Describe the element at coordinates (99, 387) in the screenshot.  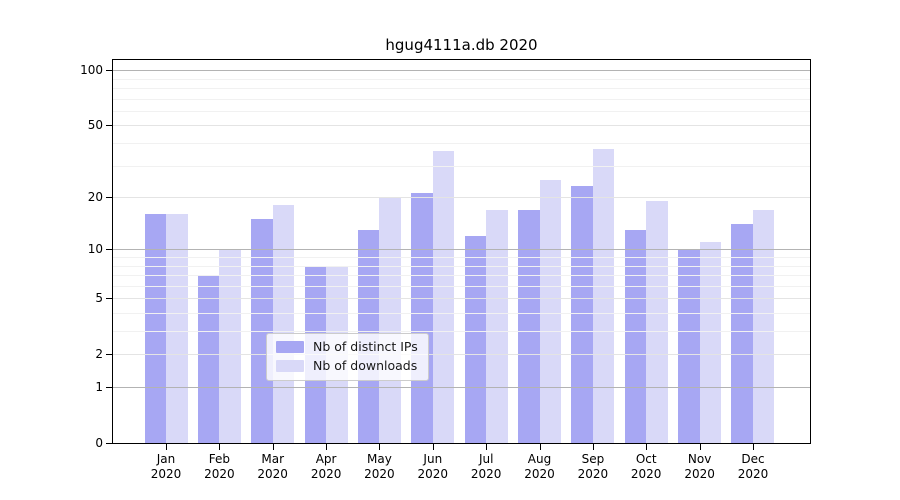
I see `y-axis-tick-label-1: 1` at that location.